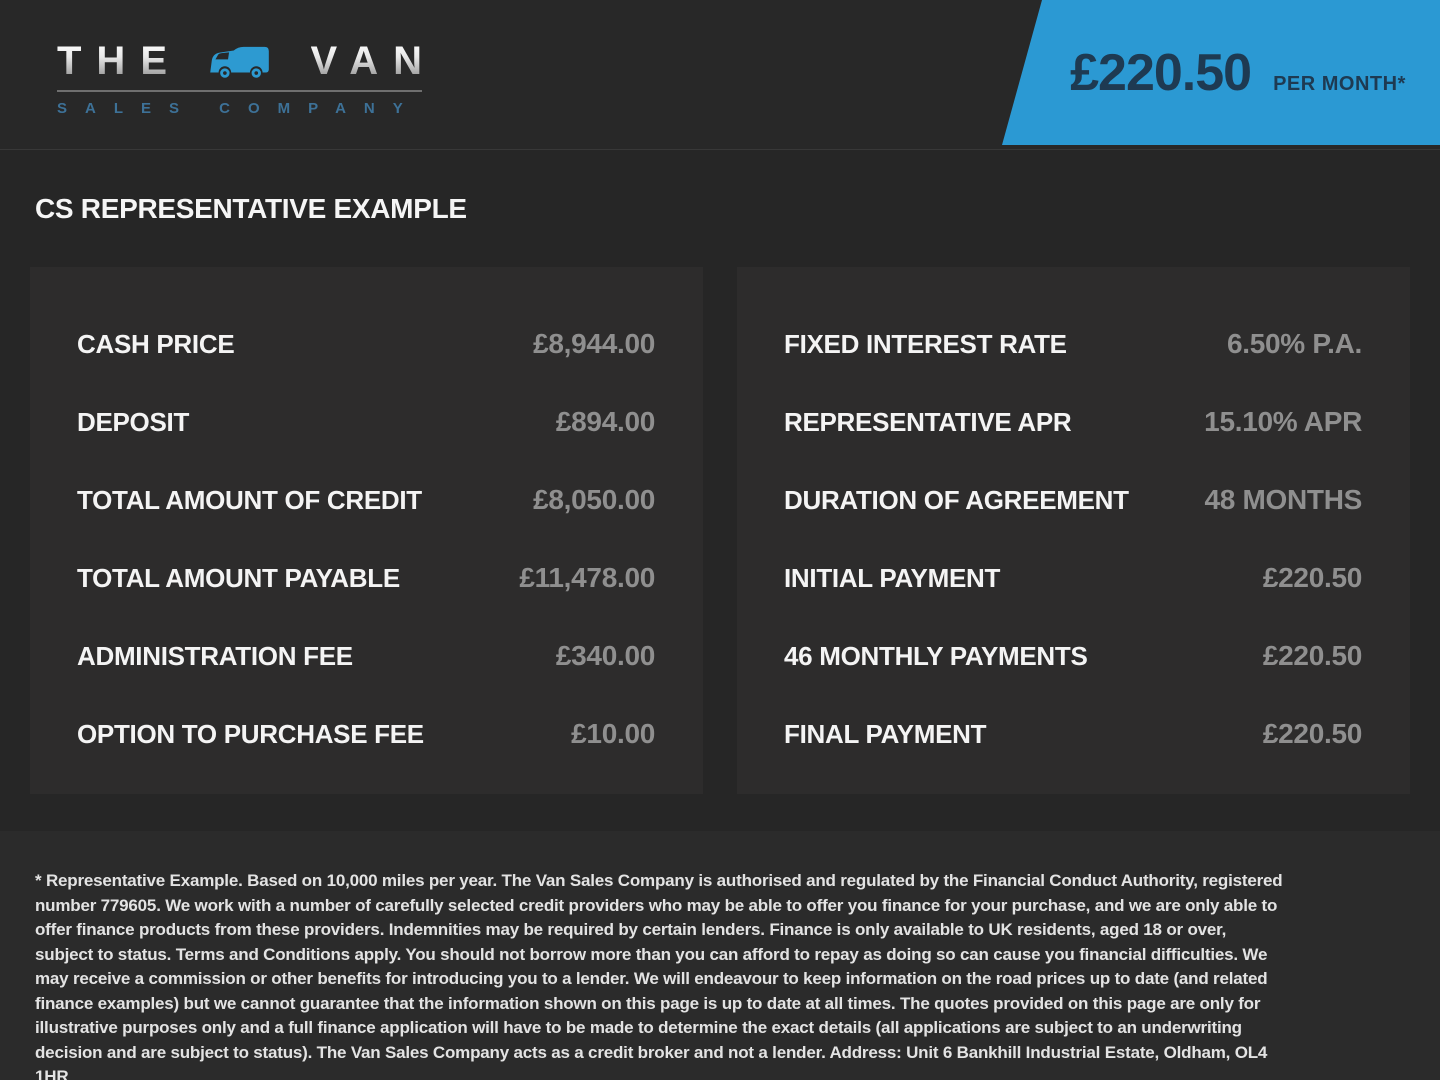  What do you see at coordinates (594, 343) in the screenshot?
I see `finance-row-value: £8,944.00` at bounding box center [594, 343].